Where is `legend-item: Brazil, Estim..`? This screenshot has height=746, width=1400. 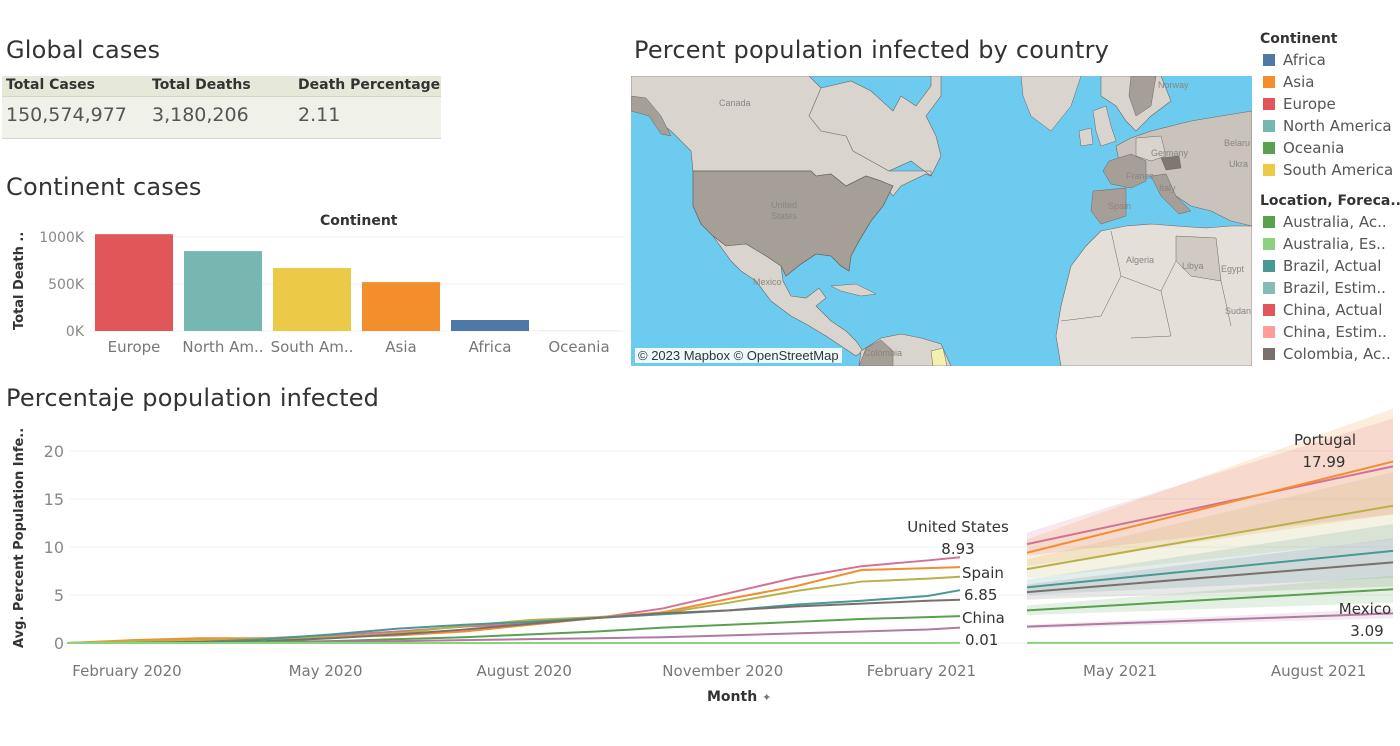
legend-item: Brazil, Estim.. is located at coordinates (1324, 288).